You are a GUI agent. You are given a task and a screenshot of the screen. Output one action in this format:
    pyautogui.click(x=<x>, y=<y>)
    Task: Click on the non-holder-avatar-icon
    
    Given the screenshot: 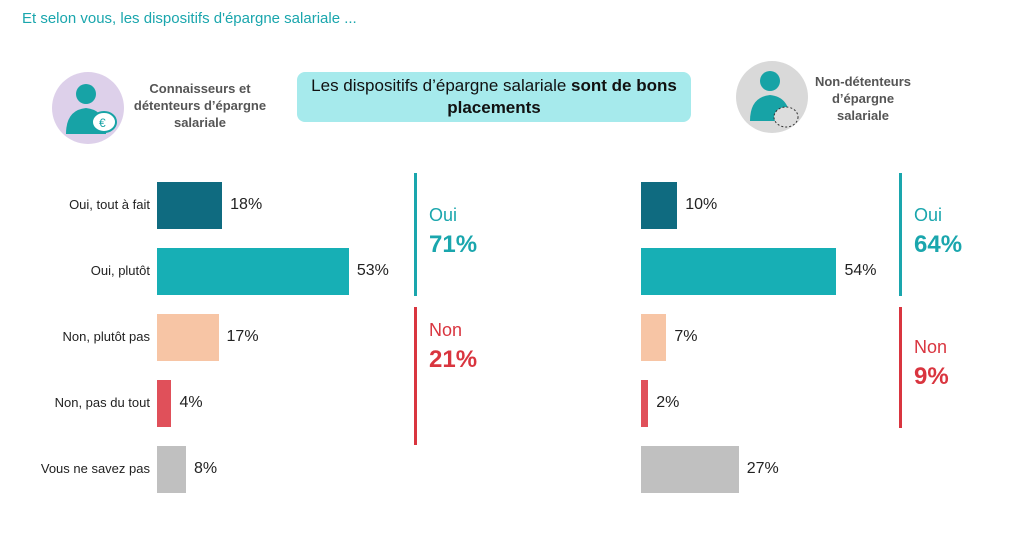 What is the action you would take?
    pyautogui.click(x=772, y=97)
    